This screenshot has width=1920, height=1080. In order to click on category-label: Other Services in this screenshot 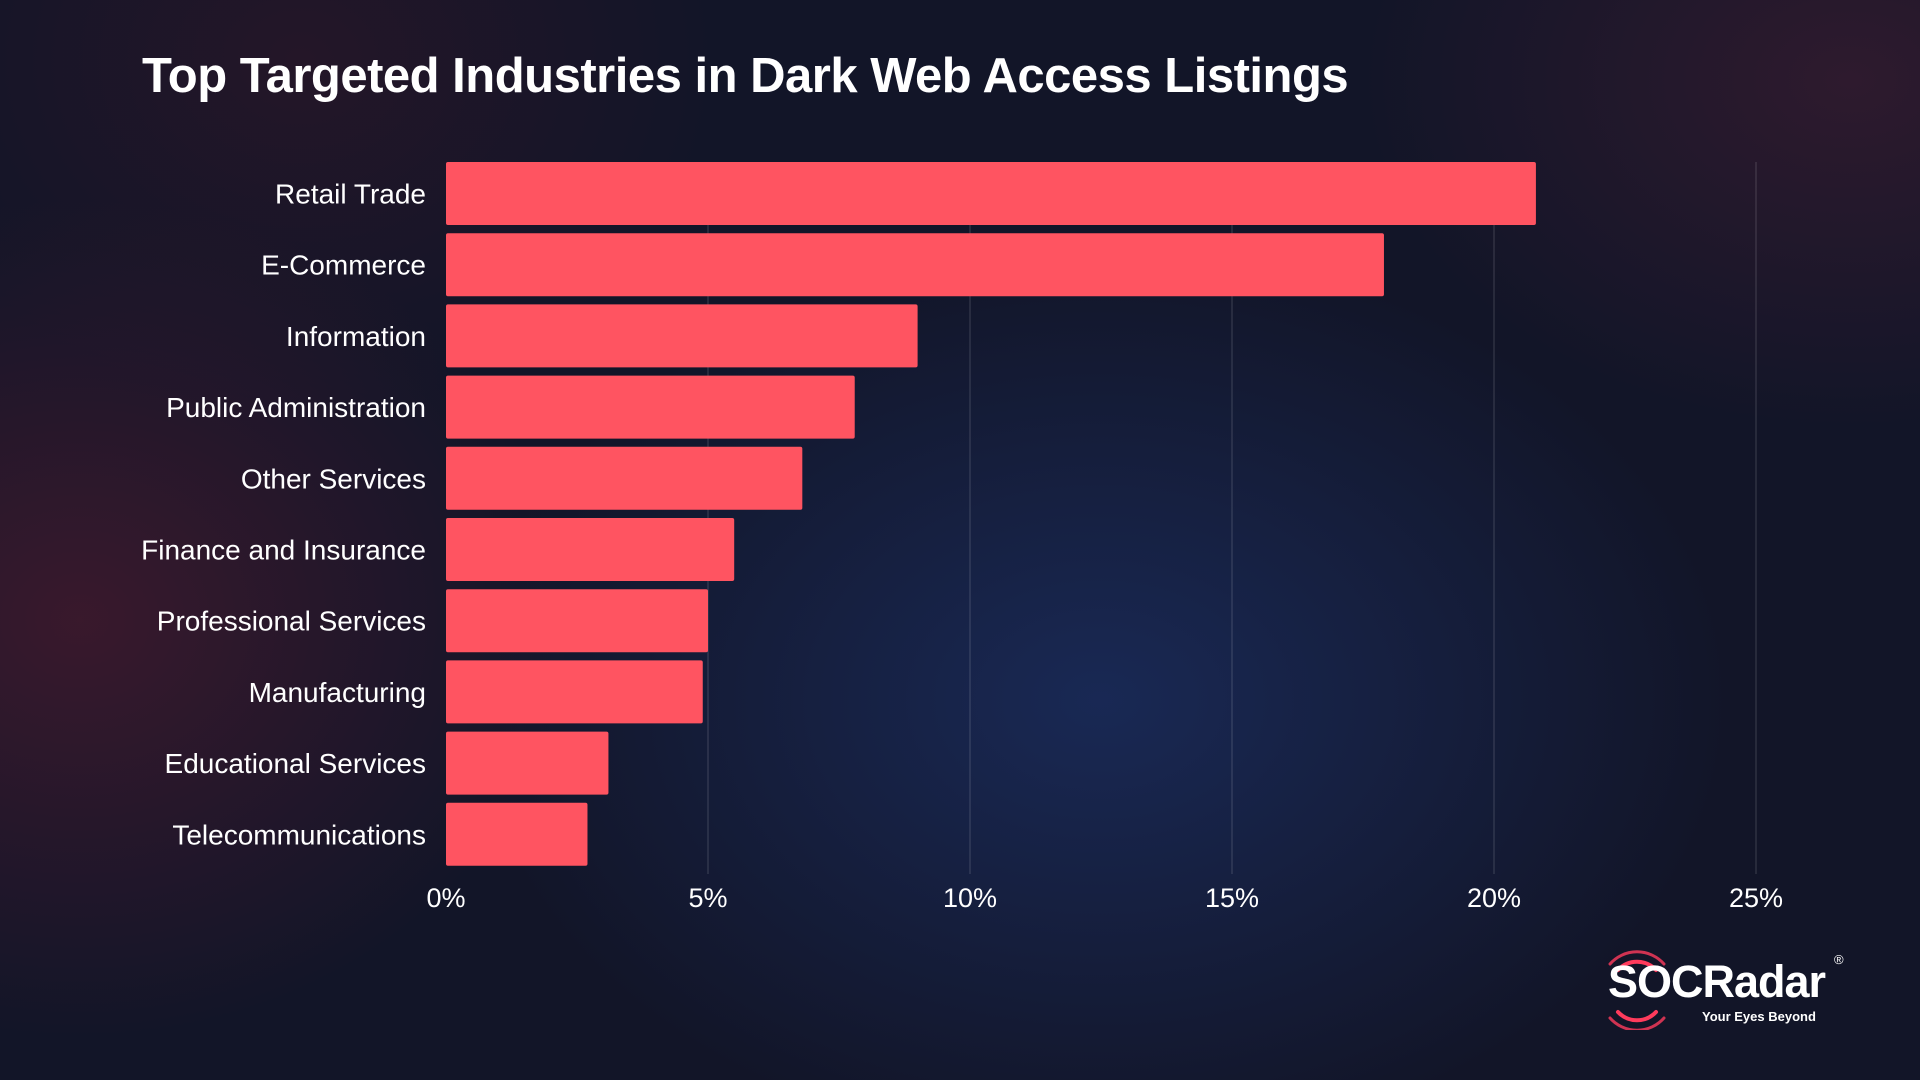, I will do `click(333, 478)`.